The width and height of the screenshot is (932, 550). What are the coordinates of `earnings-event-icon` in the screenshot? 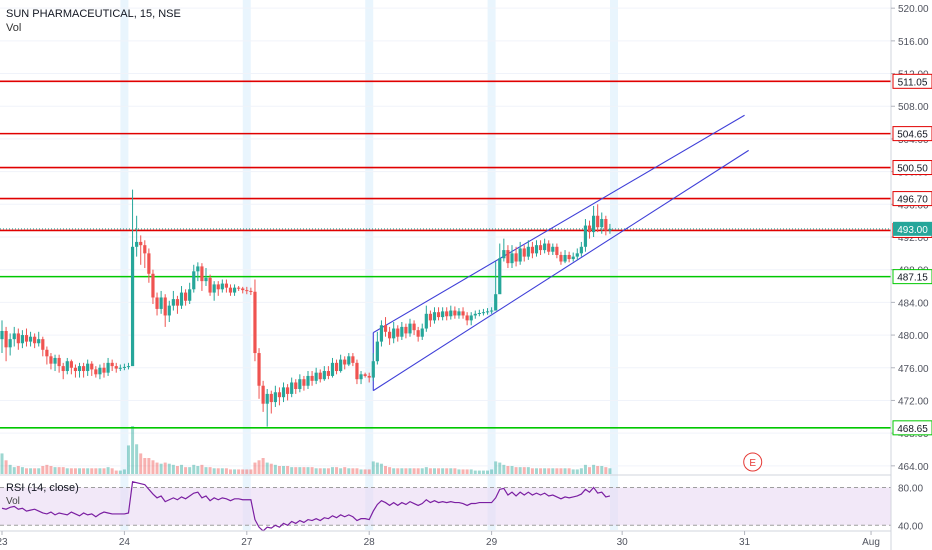 It's located at (753, 462).